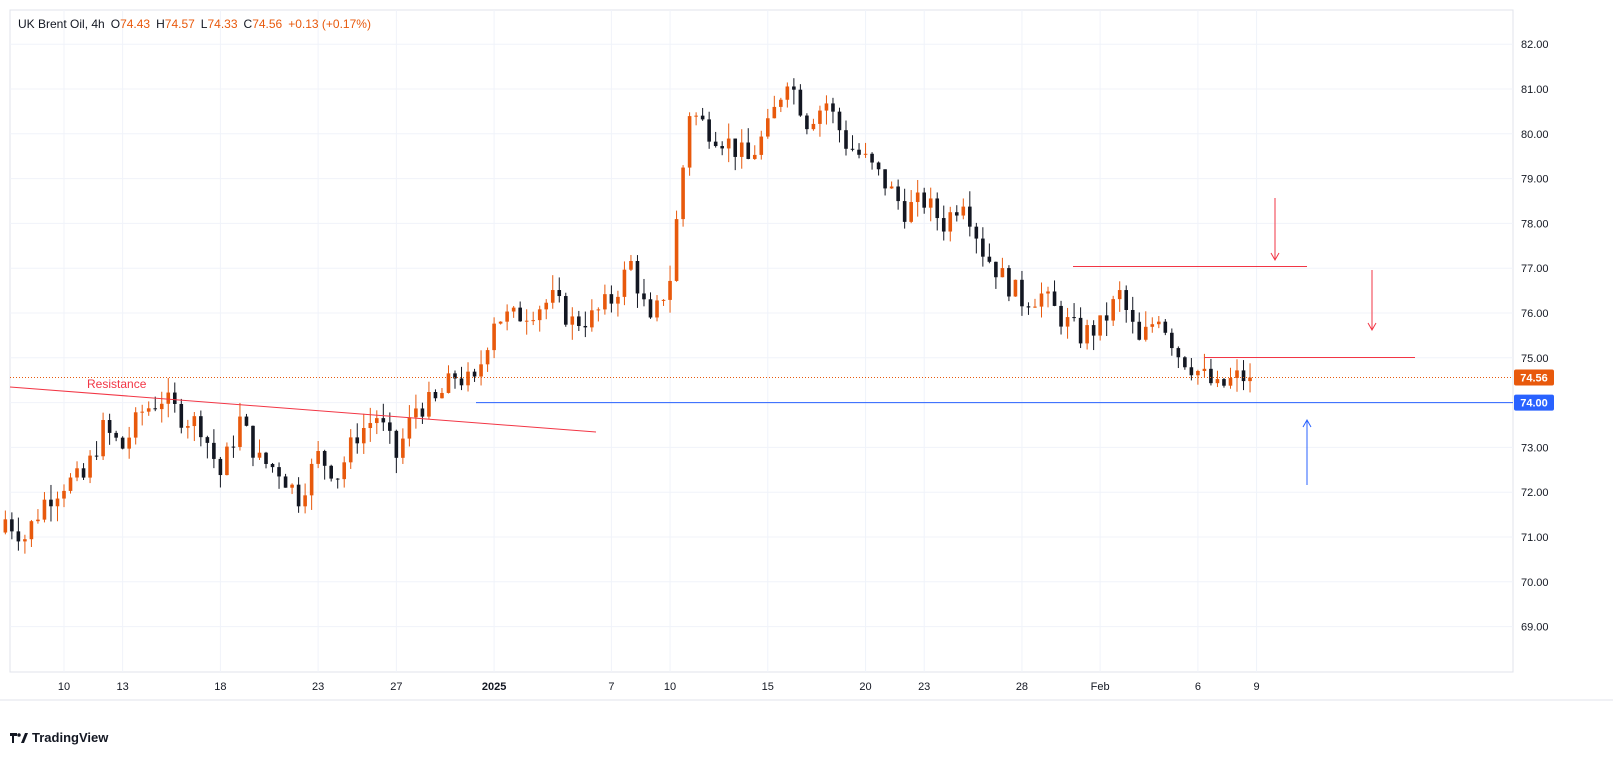  What do you see at coordinates (1100, 687) in the screenshot?
I see `time-tick-label: Feb` at bounding box center [1100, 687].